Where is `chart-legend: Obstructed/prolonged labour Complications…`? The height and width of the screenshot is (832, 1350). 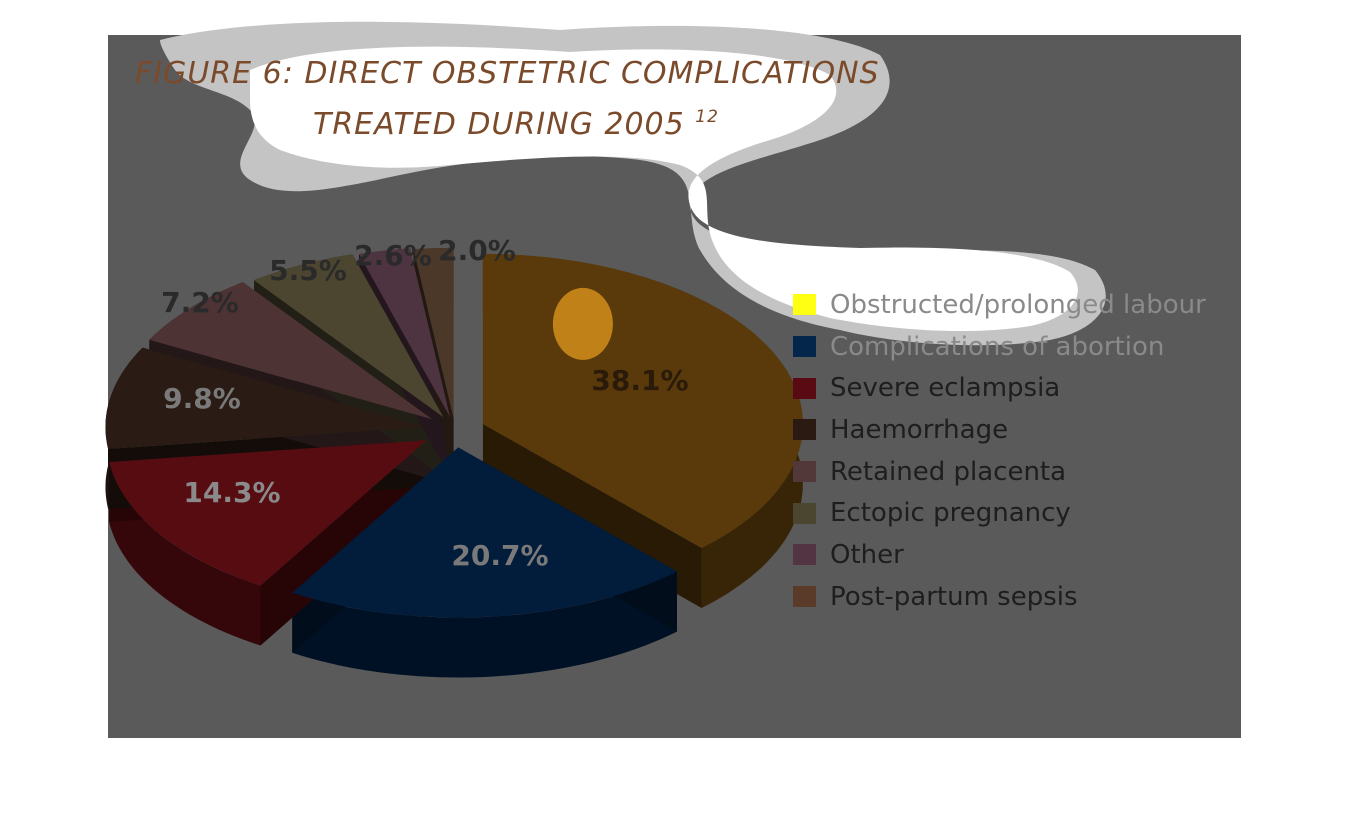
chart-legend: Obstructed/prolonged labour Complications… is located at coordinates (999, 451).